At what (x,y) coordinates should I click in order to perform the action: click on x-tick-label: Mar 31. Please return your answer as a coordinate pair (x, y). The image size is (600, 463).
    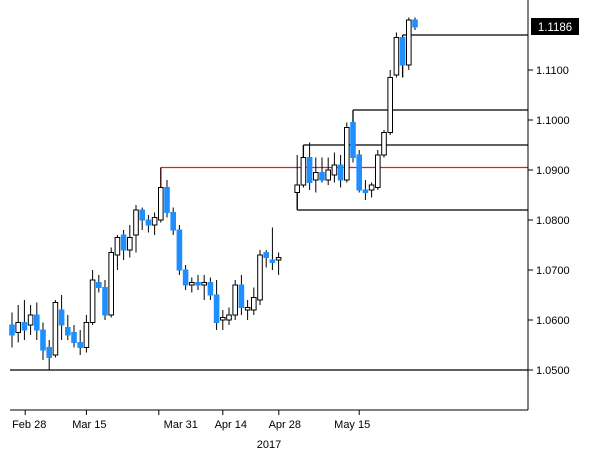
    Looking at the image, I should click on (181, 425).